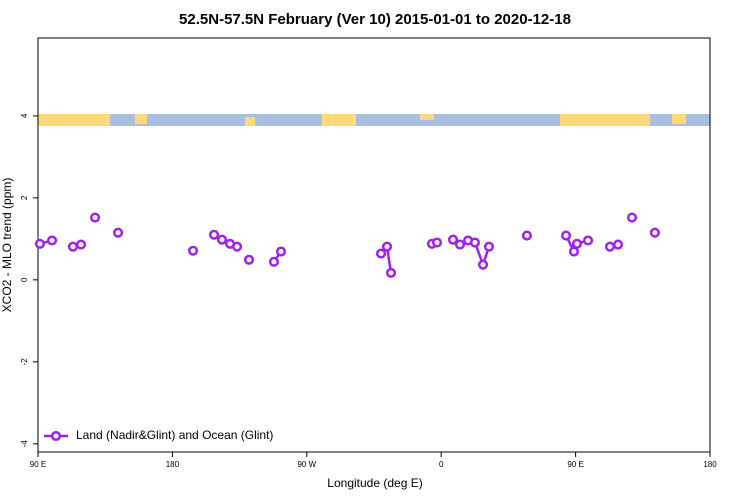  I want to click on x-tick-label: 90 W, so click(306, 464).